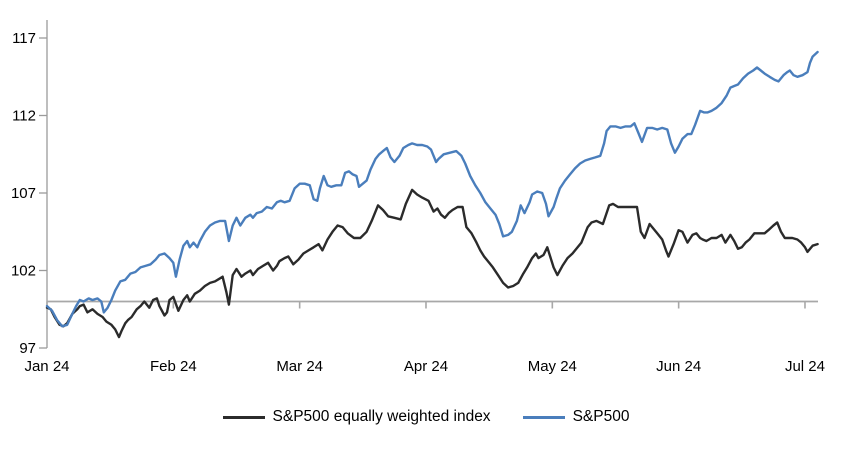 The image size is (852, 453). What do you see at coordinates (46, 366) in the screenshot?
I see `x-axis-tick-label: Jan 24` at bounding box center [46, 366].